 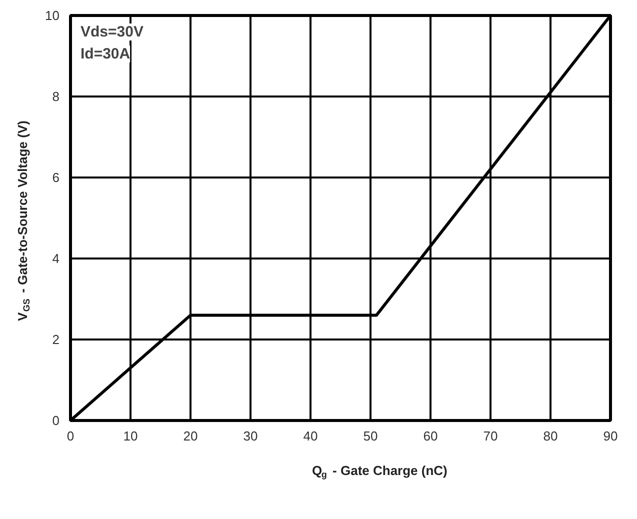 What do you see at coordinates (56, 96) in the screenshot?
I see `y-tick-label: 8` at bounding box center [56, 96].